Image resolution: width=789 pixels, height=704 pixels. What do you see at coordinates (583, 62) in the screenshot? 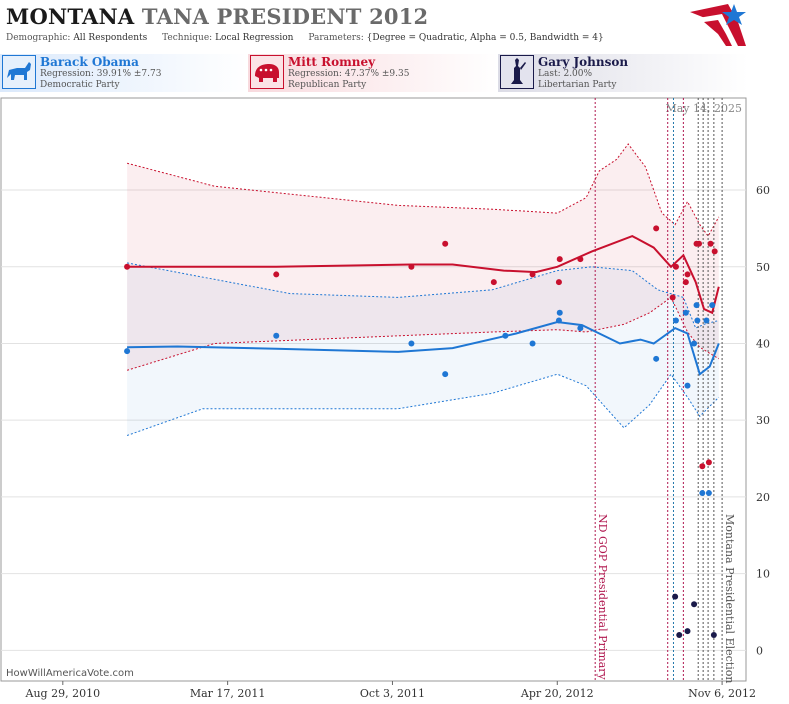
I see `candidate-name: Gary Johnson` at bounding box center [583, 62].